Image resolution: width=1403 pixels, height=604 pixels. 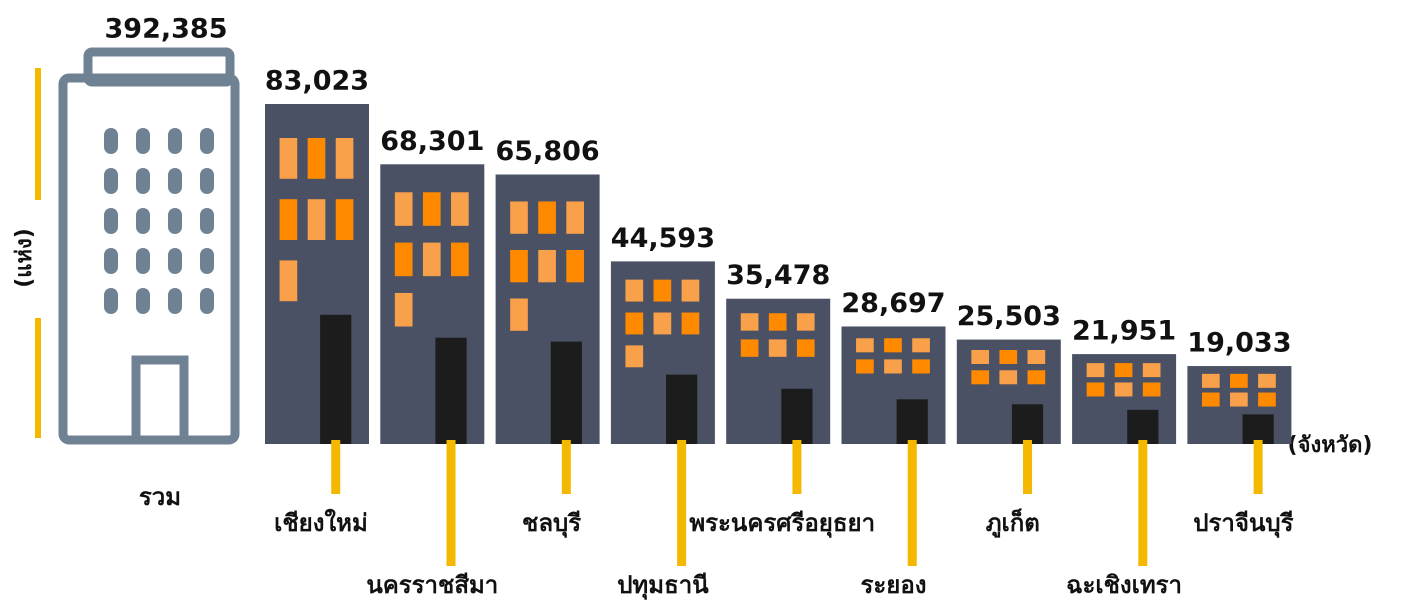 What do you see at coordinates (893, 303) in the screenshot?
I see `value-label: 28,697` at bounding box center [893, 303].